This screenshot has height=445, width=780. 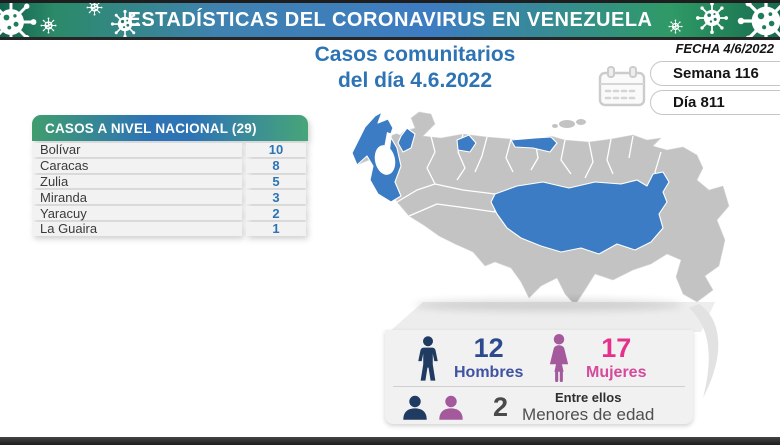 I want to click on bottom-border-strip, so click(x=390, y=441).